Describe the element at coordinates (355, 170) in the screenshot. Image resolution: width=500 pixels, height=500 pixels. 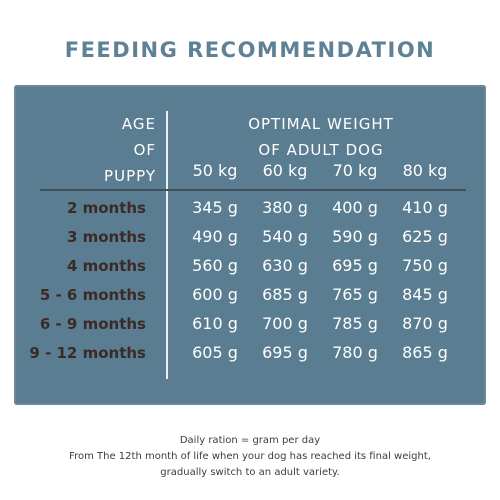
I see `weight-column-header: 70 kg` at that location.